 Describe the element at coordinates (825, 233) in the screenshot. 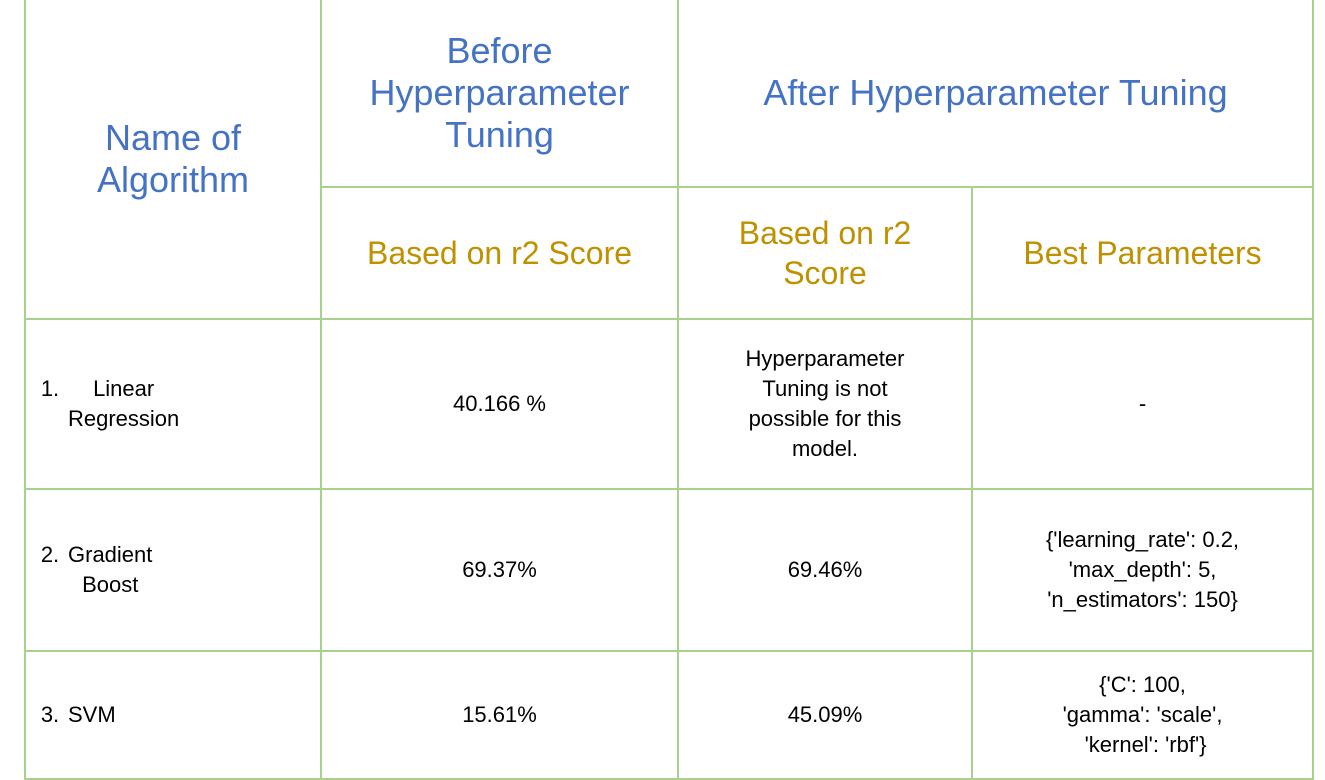

I see `header-text-line: Based on r2` at that location.